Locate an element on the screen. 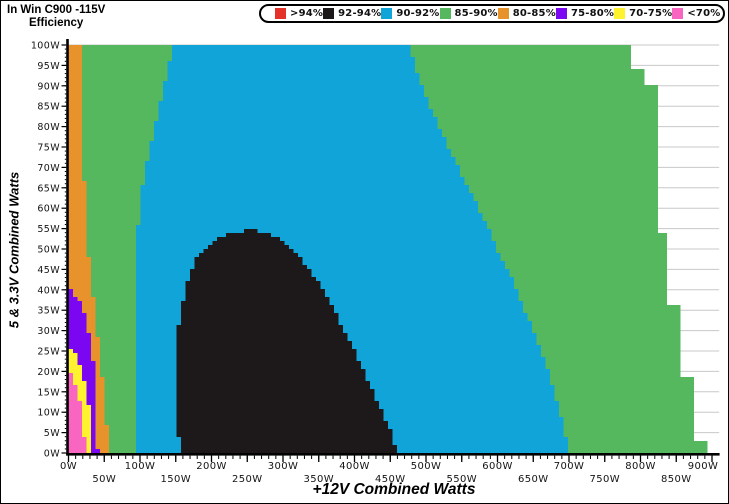  legend-item: 92-94% is located at coordinates (352, 13).